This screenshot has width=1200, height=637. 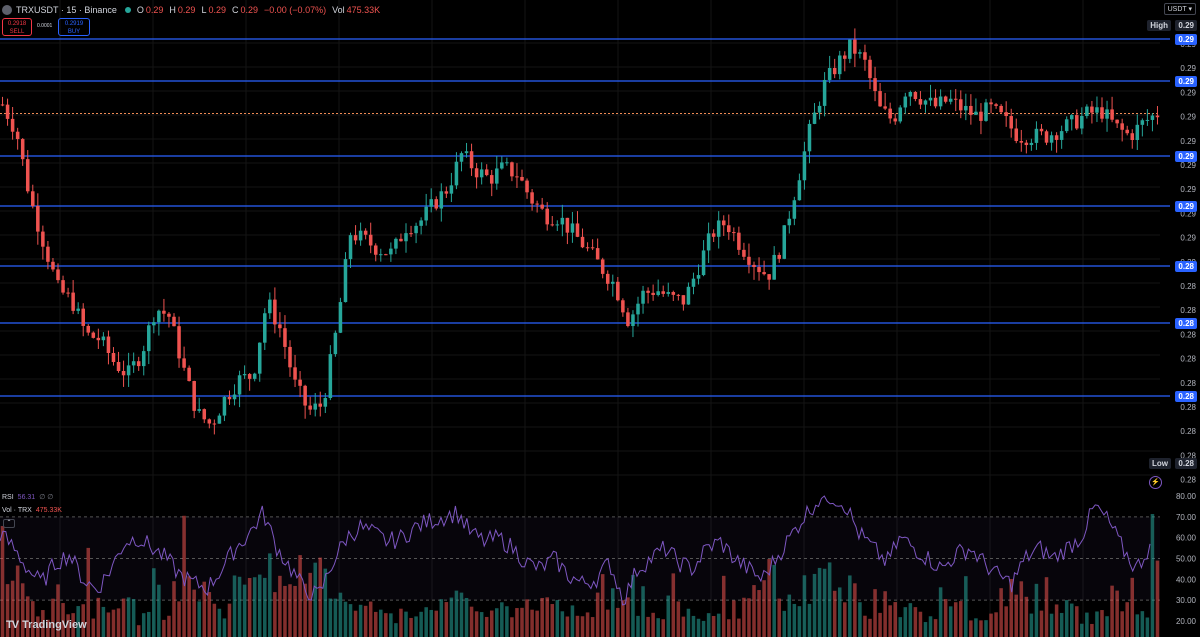 I want to click on rsi-axis: 80.00 70.00 60.00 50.00 40.00 30.00 20.00, so click(x=1186, y=559).